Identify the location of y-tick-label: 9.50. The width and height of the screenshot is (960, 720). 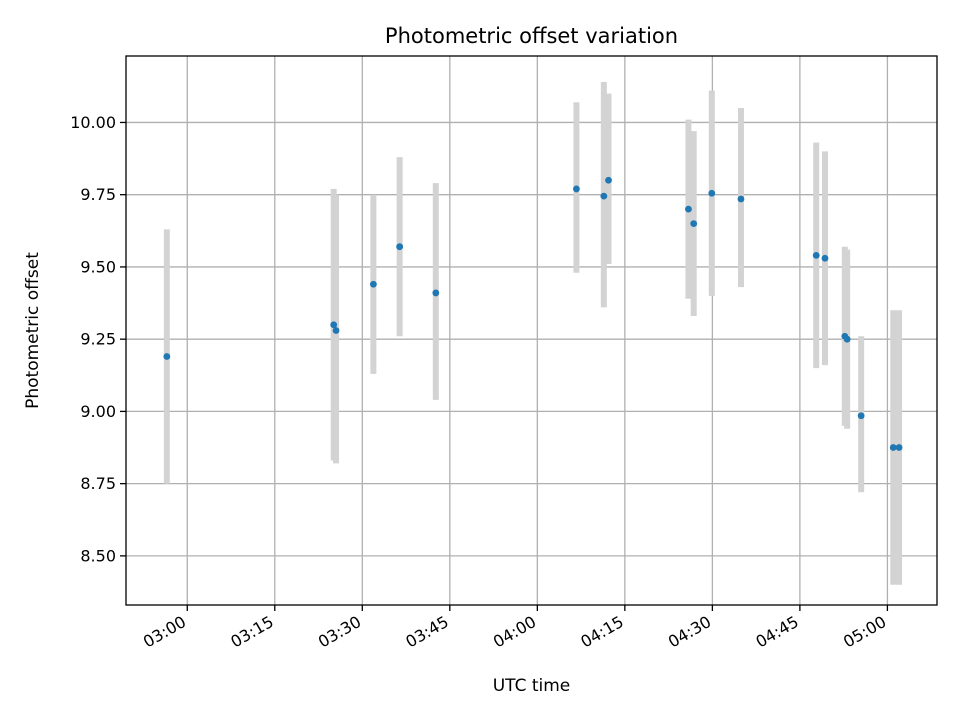
(98, 266).